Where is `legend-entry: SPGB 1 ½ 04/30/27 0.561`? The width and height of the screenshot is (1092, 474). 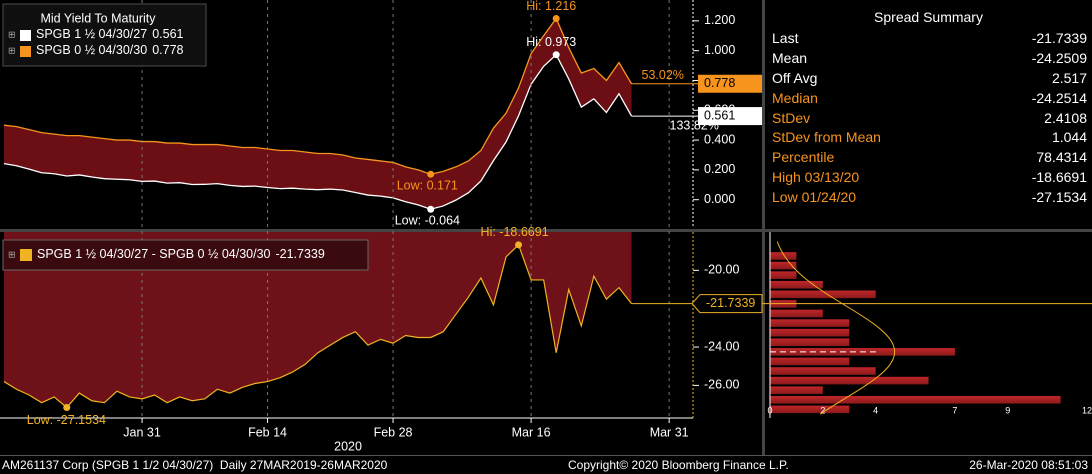
legend-entry: SPGB 1 ½ 04/30/27 0.561 is located at coordinates (110, 34).